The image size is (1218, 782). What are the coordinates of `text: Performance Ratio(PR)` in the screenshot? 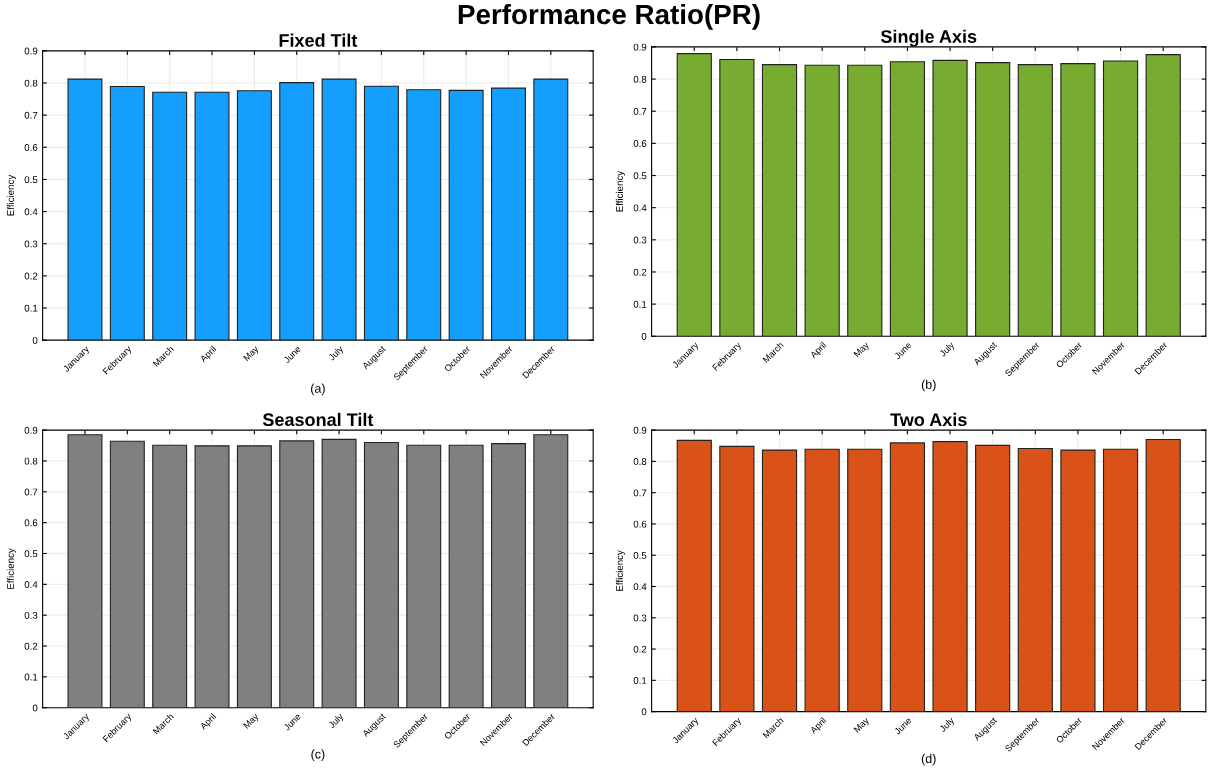 It's located at (609, 16).